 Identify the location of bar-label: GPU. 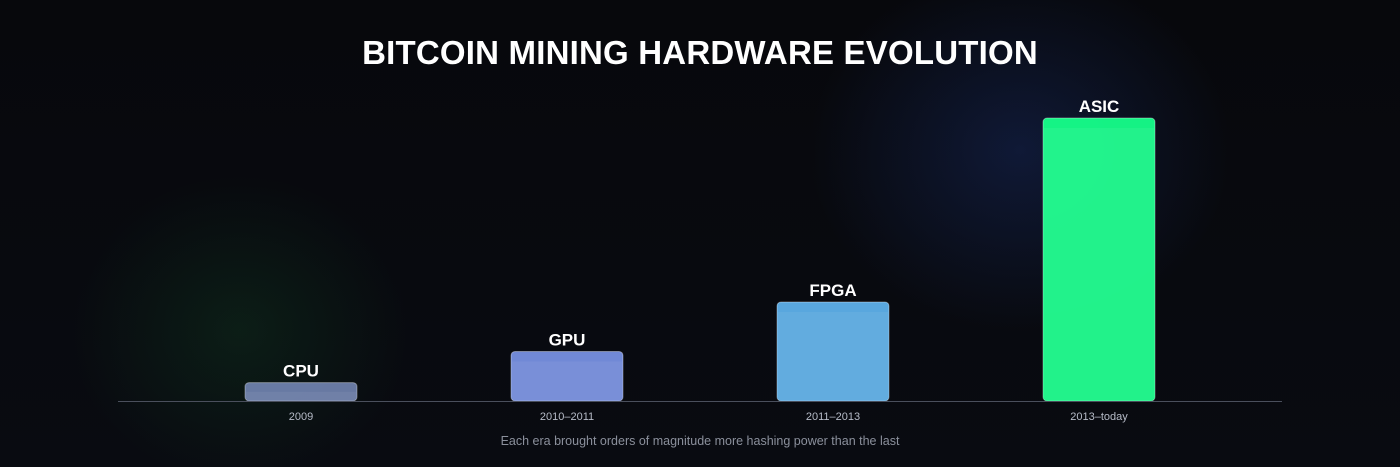
(567, 339).